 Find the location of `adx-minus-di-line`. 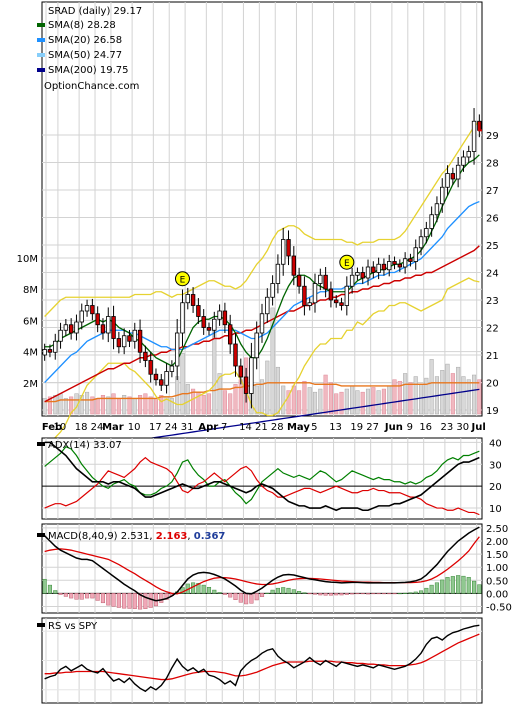

adx-minus-di-line is located at coordinates (262, 486).